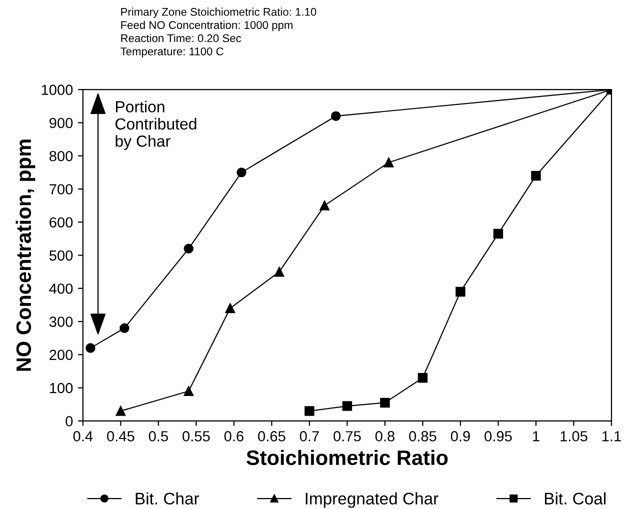 The height and width of the screenshot is (509, 633). Describe the element at coordinates (168, 498) in the screenshot. I see `legend-label: Bit. Char` at that location.